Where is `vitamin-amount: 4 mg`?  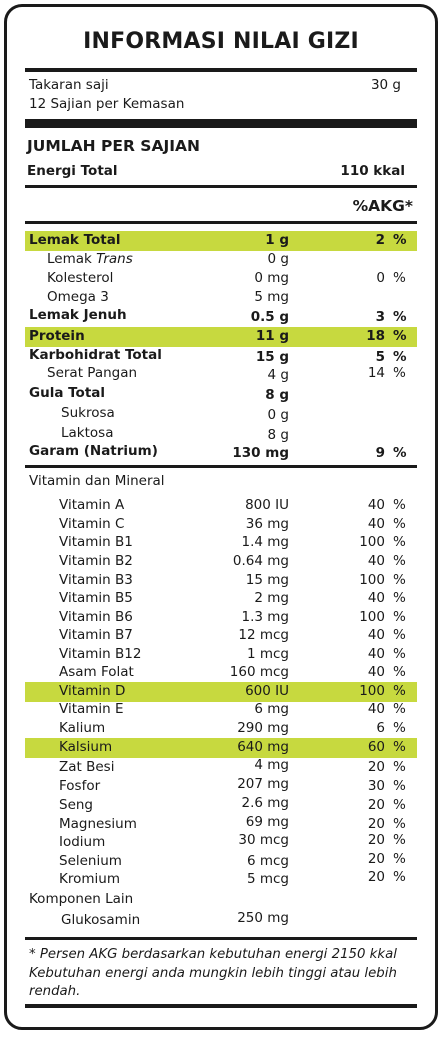 vitamin-amount: 4 mg is located at coordinates (271, 765).